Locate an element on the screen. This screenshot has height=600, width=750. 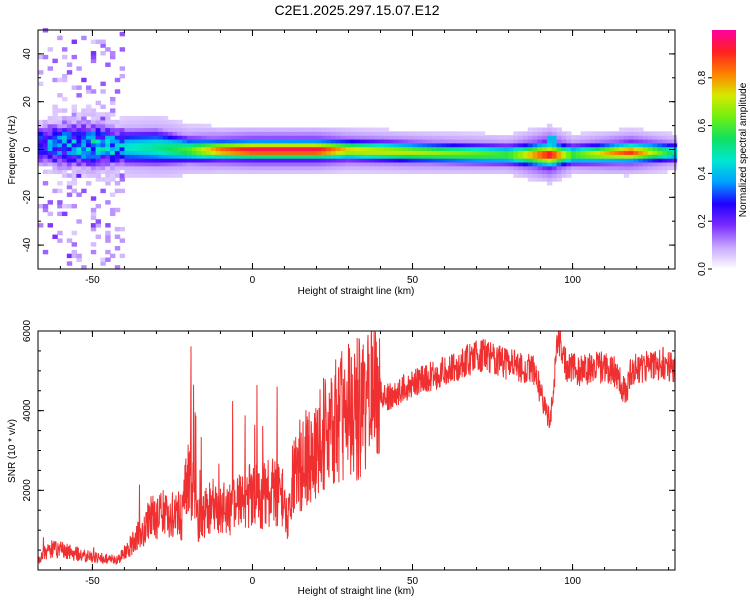
y-tick-label: 0 is located at coordinates (27, 149).